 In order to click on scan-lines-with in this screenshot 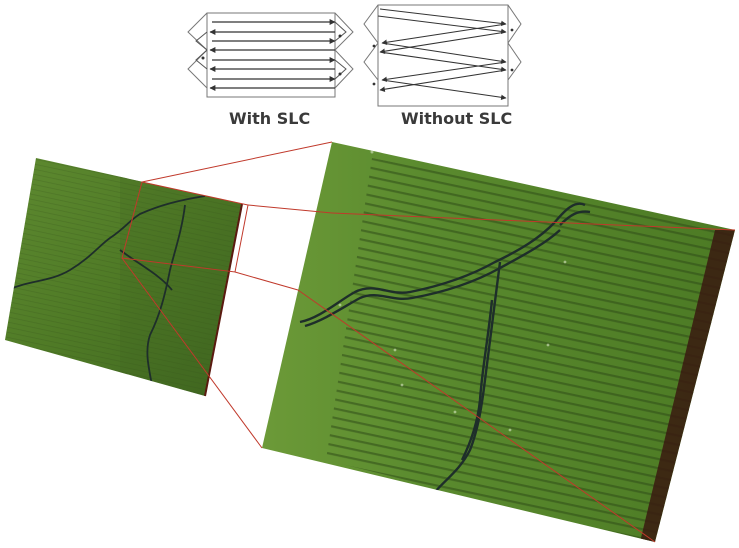, I will do `click(272, 55)`.